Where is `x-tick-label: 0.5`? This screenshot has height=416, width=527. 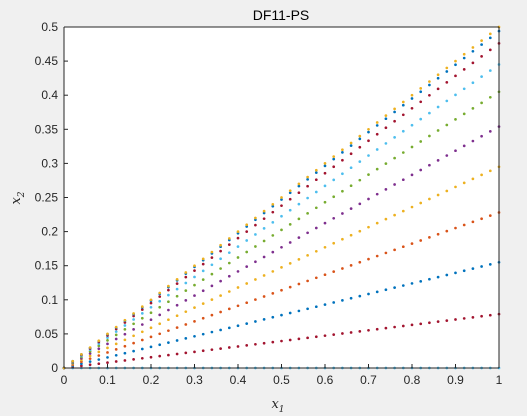
x-tick-label: 0.5 is located at coordinates (281, 380).